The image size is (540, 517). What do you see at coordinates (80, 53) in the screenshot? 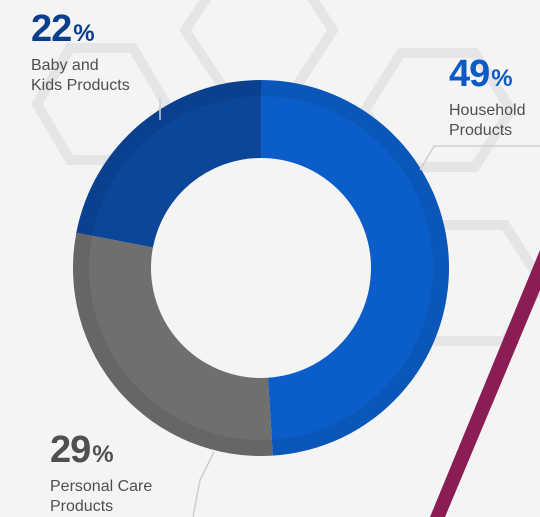
I see `label-baby-kids: 22% Baby and Kids Products` at bounding box center [80, 53].